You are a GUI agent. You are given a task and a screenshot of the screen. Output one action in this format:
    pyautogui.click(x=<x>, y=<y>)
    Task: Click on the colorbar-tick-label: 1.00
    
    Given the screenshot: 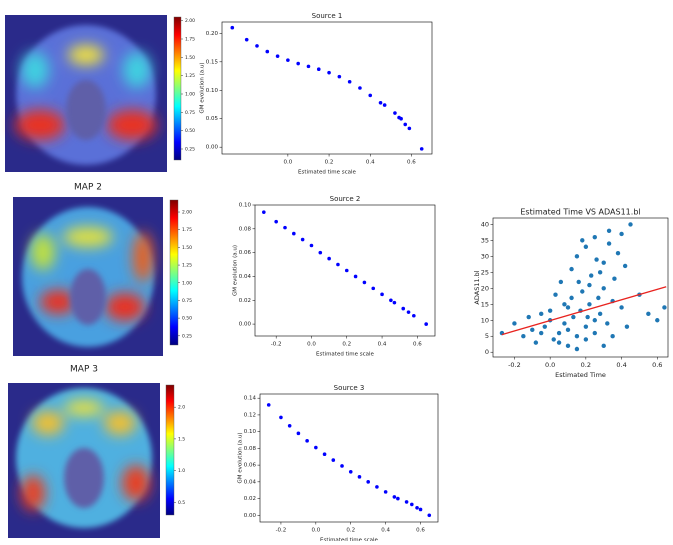 What is the action you would take?
    pyautogui.click(x=190, y=95)
    